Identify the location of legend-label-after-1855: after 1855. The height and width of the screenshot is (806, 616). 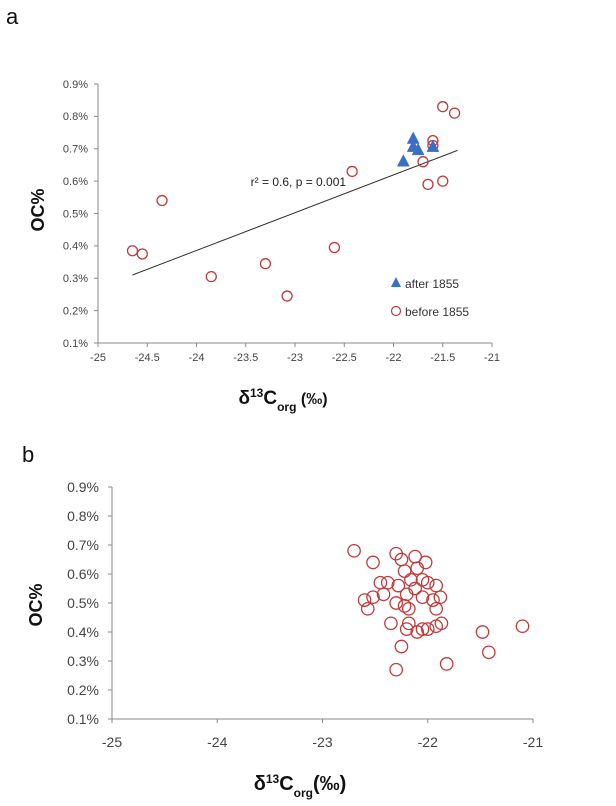
(432, 284).